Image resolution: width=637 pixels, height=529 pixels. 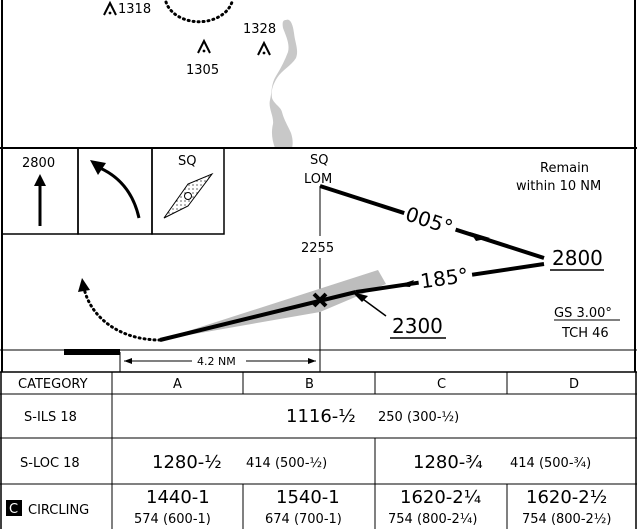 I want to click on missed-approach-altitude: 2800, so click(x=38, y=163).